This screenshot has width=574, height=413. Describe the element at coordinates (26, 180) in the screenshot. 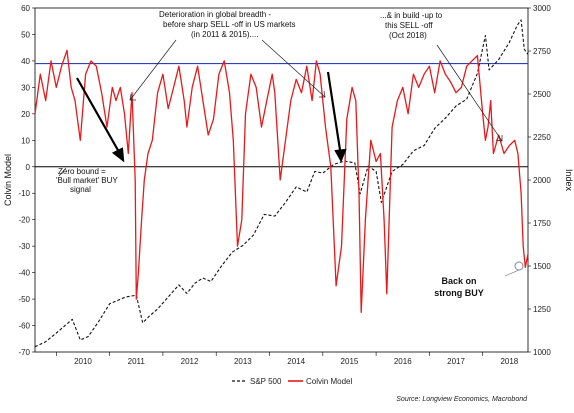

I see `left-axis-ticks: 60 50 40 30 20 10 0 -10 -20 -30 -40 -50 -60 -70` at that location.